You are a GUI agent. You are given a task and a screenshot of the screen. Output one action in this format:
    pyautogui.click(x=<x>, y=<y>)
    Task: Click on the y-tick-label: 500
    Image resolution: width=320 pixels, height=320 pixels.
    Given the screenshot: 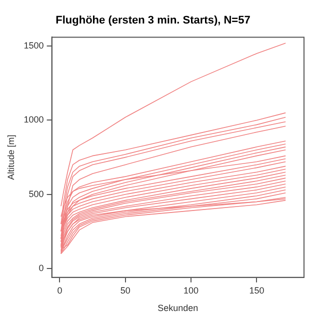 What is the action you would take?
    pyautogui.click(x=36, y=193)
    